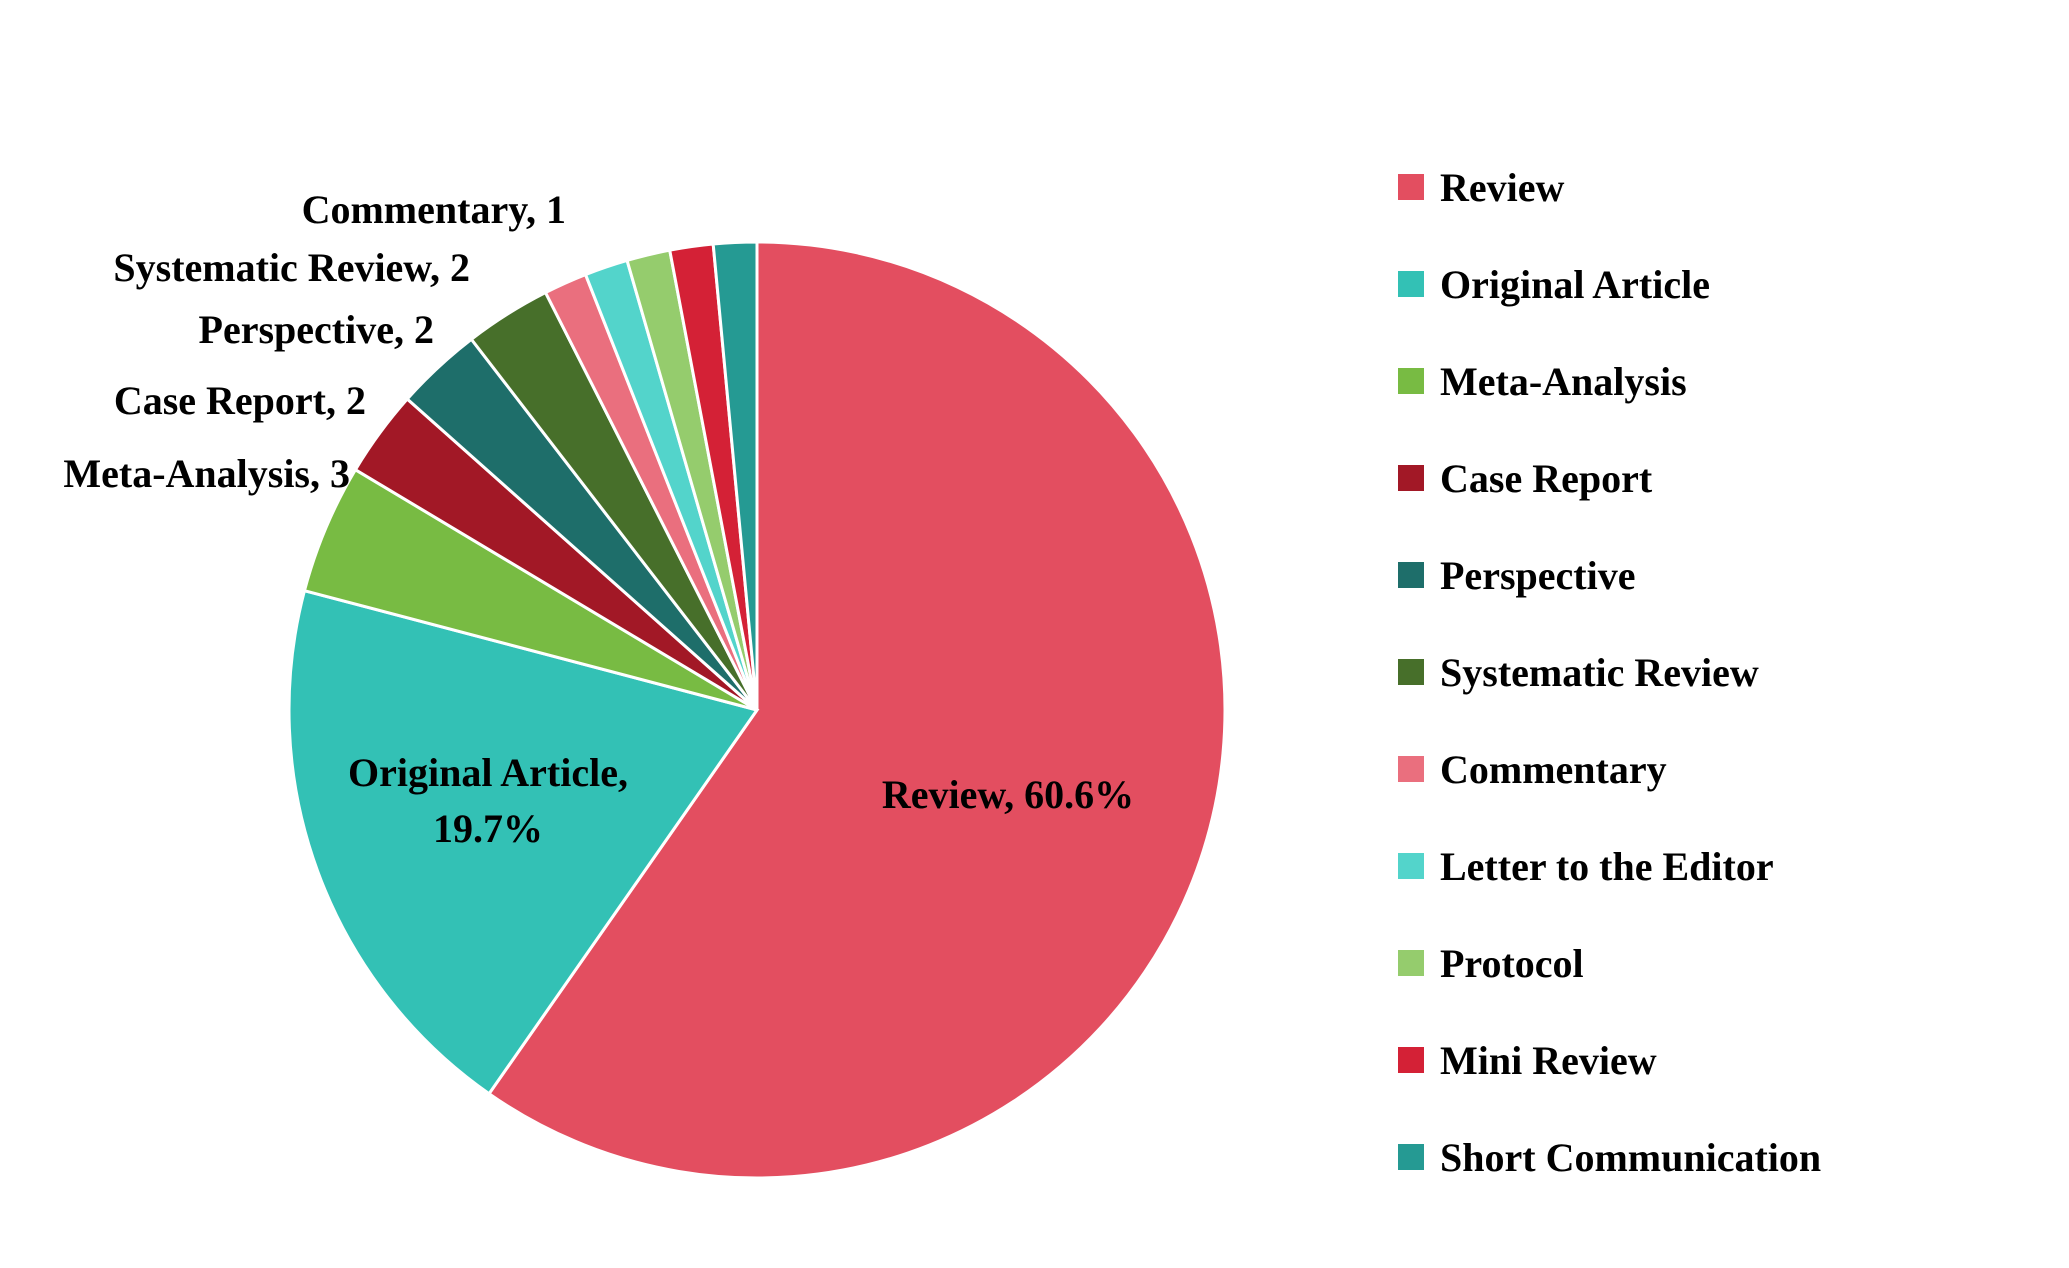 The width and height of the screenshot is (2069, 1268). I want to click on legend-label-commentary: Commentary, so click(1553, 769).